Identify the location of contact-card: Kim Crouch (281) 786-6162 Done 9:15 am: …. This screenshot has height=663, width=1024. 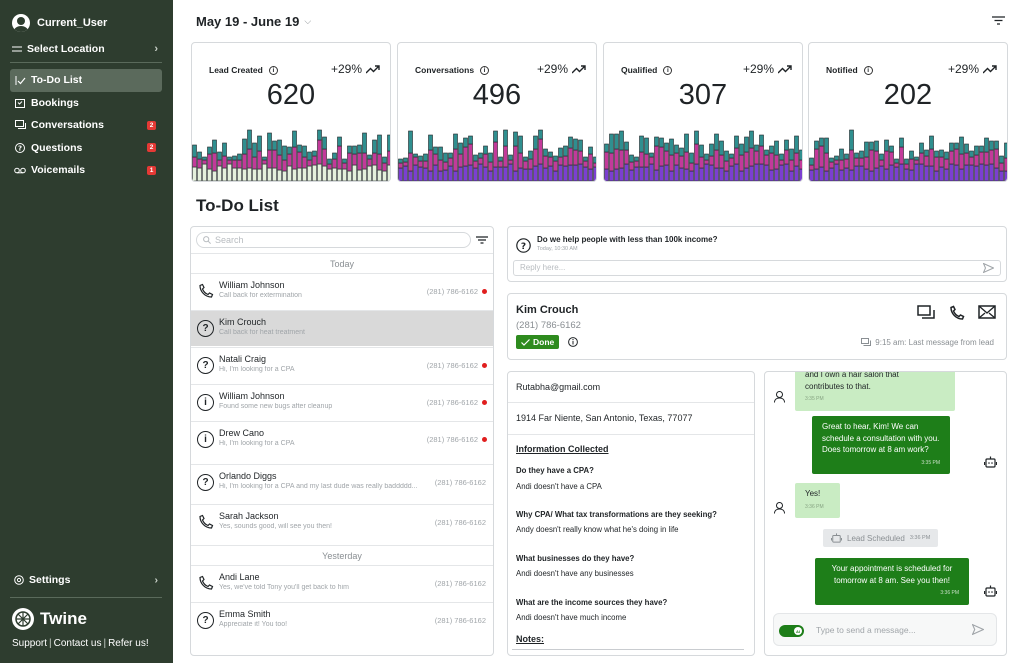
(757, 326).